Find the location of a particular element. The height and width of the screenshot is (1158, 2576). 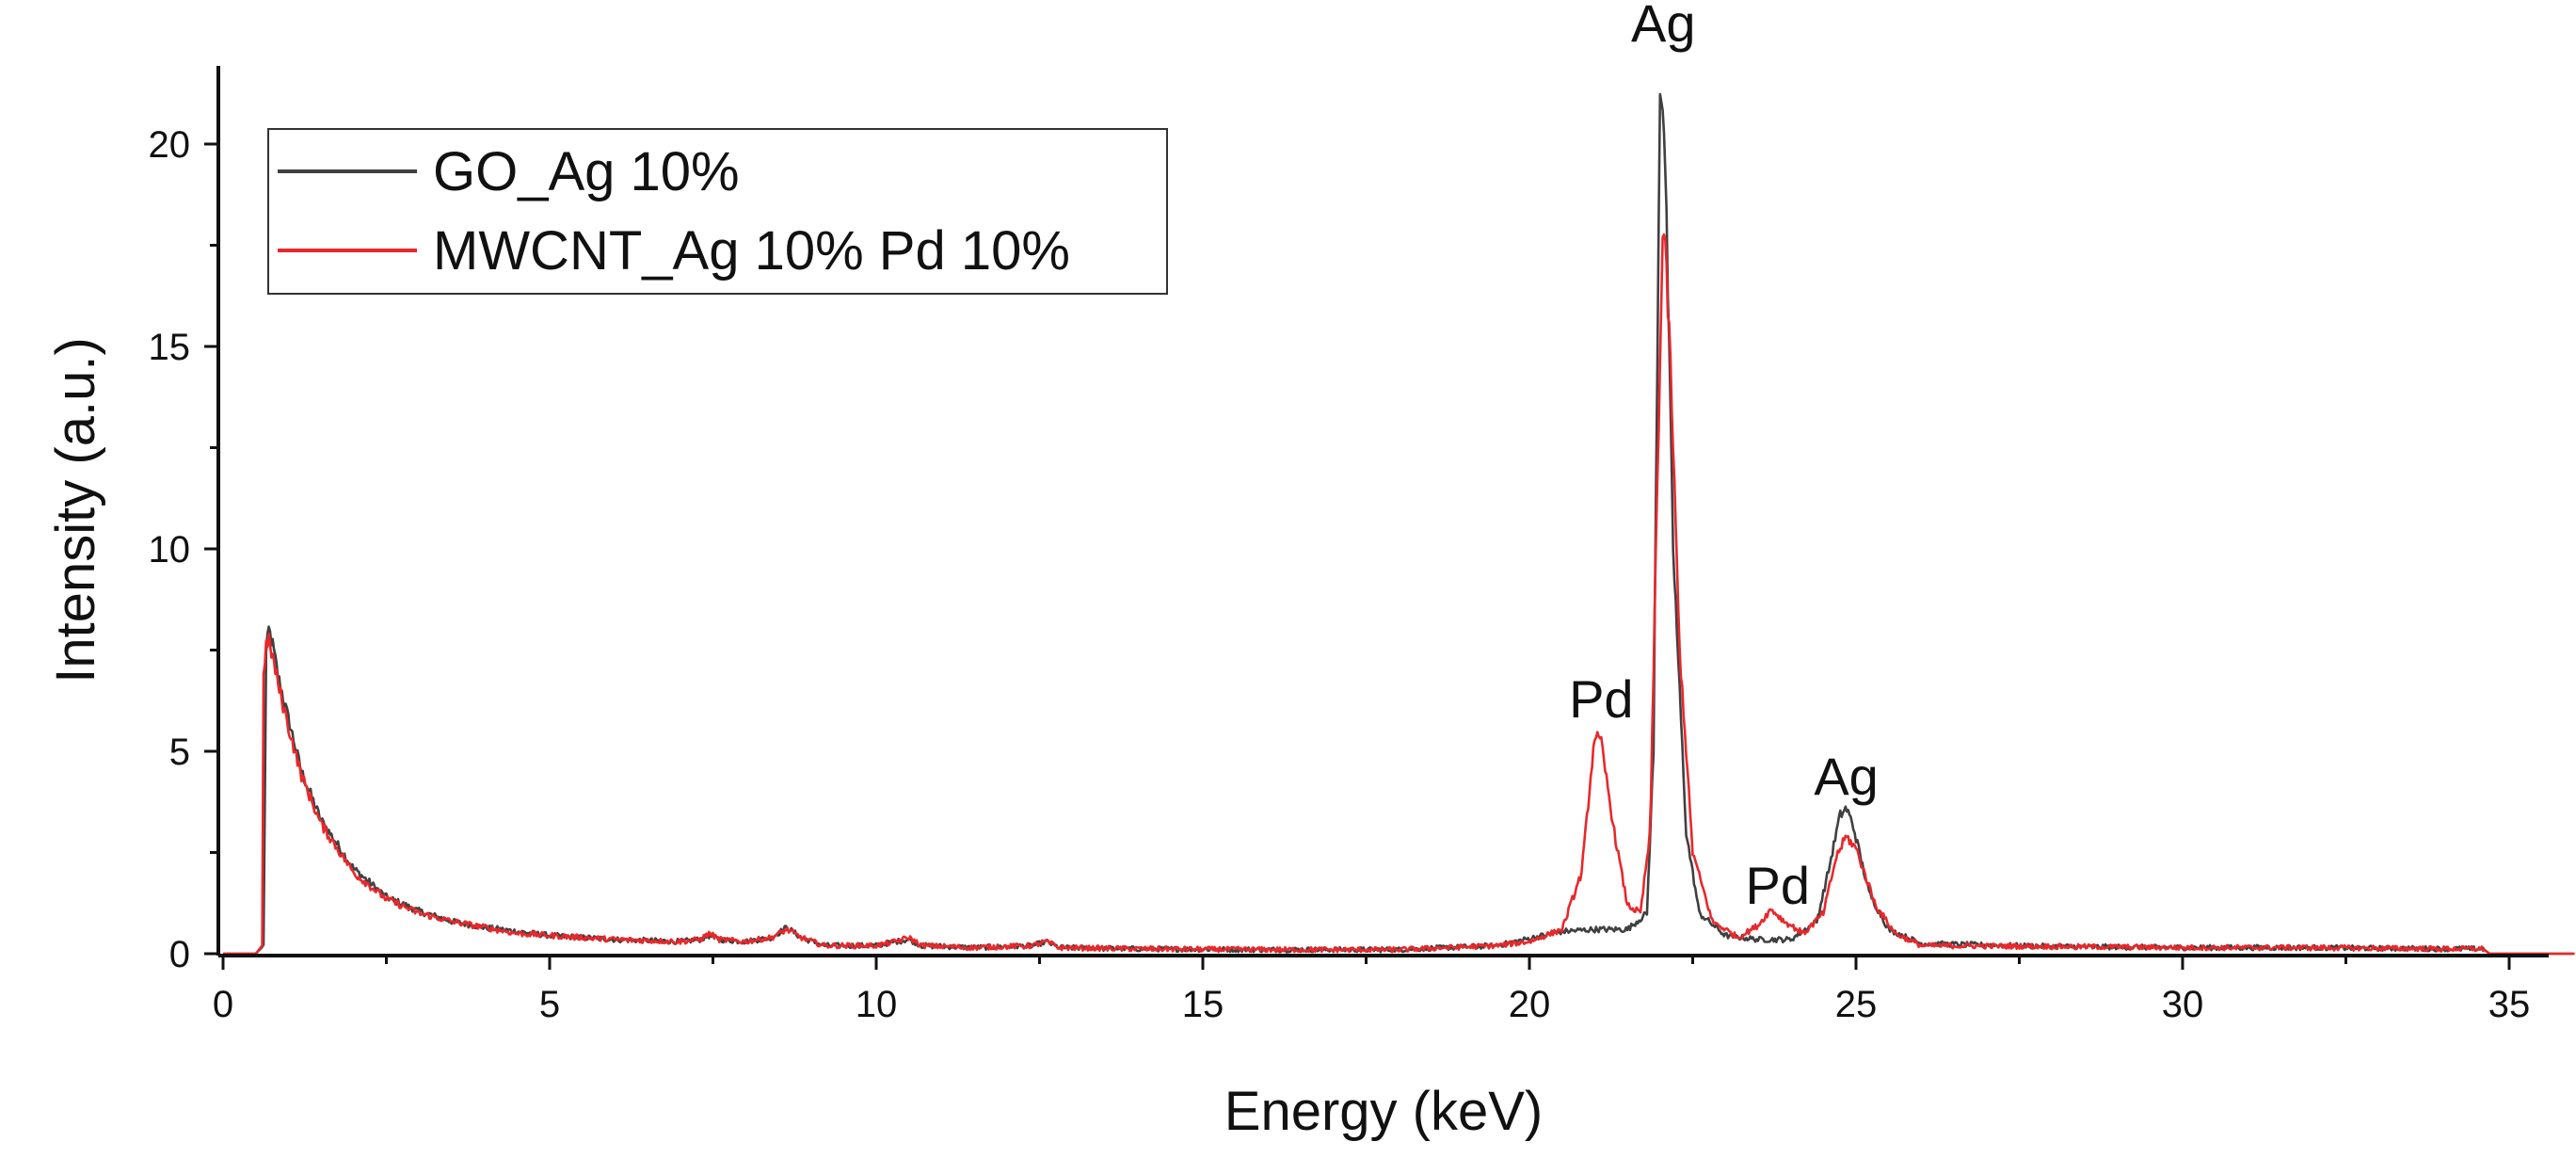

x-tick-label: 25 is located at coordinates (1856, 1004).